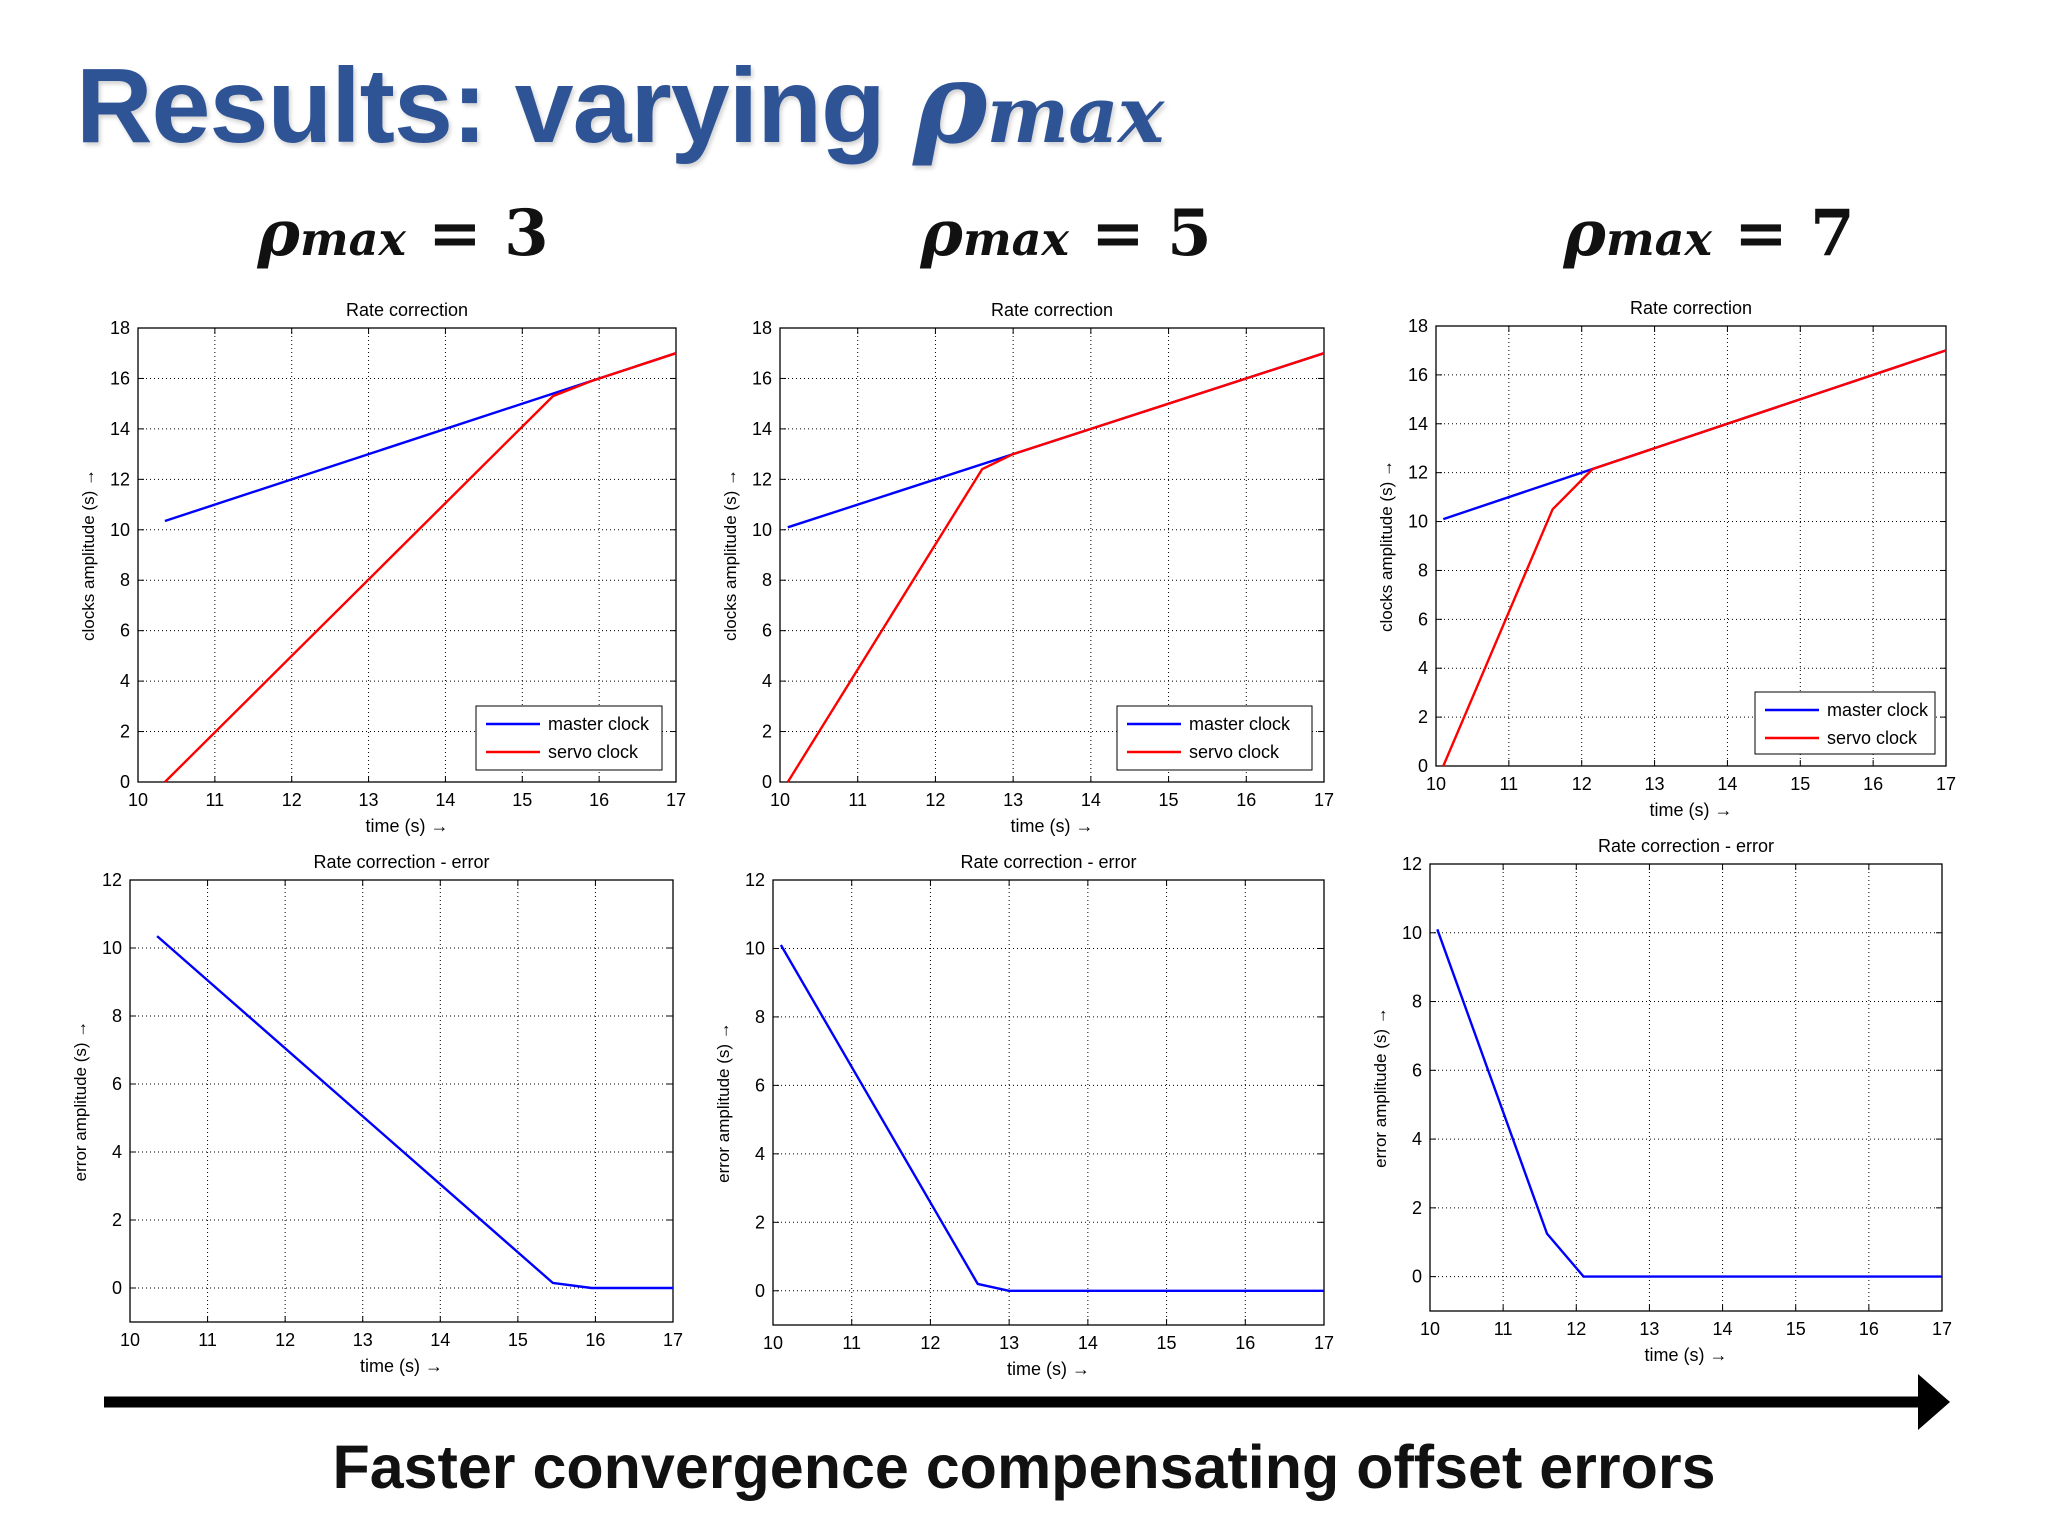  Describe the element at coordinates (120, 378) in the screenshot. I see `y-tick-label: 16` at that location.